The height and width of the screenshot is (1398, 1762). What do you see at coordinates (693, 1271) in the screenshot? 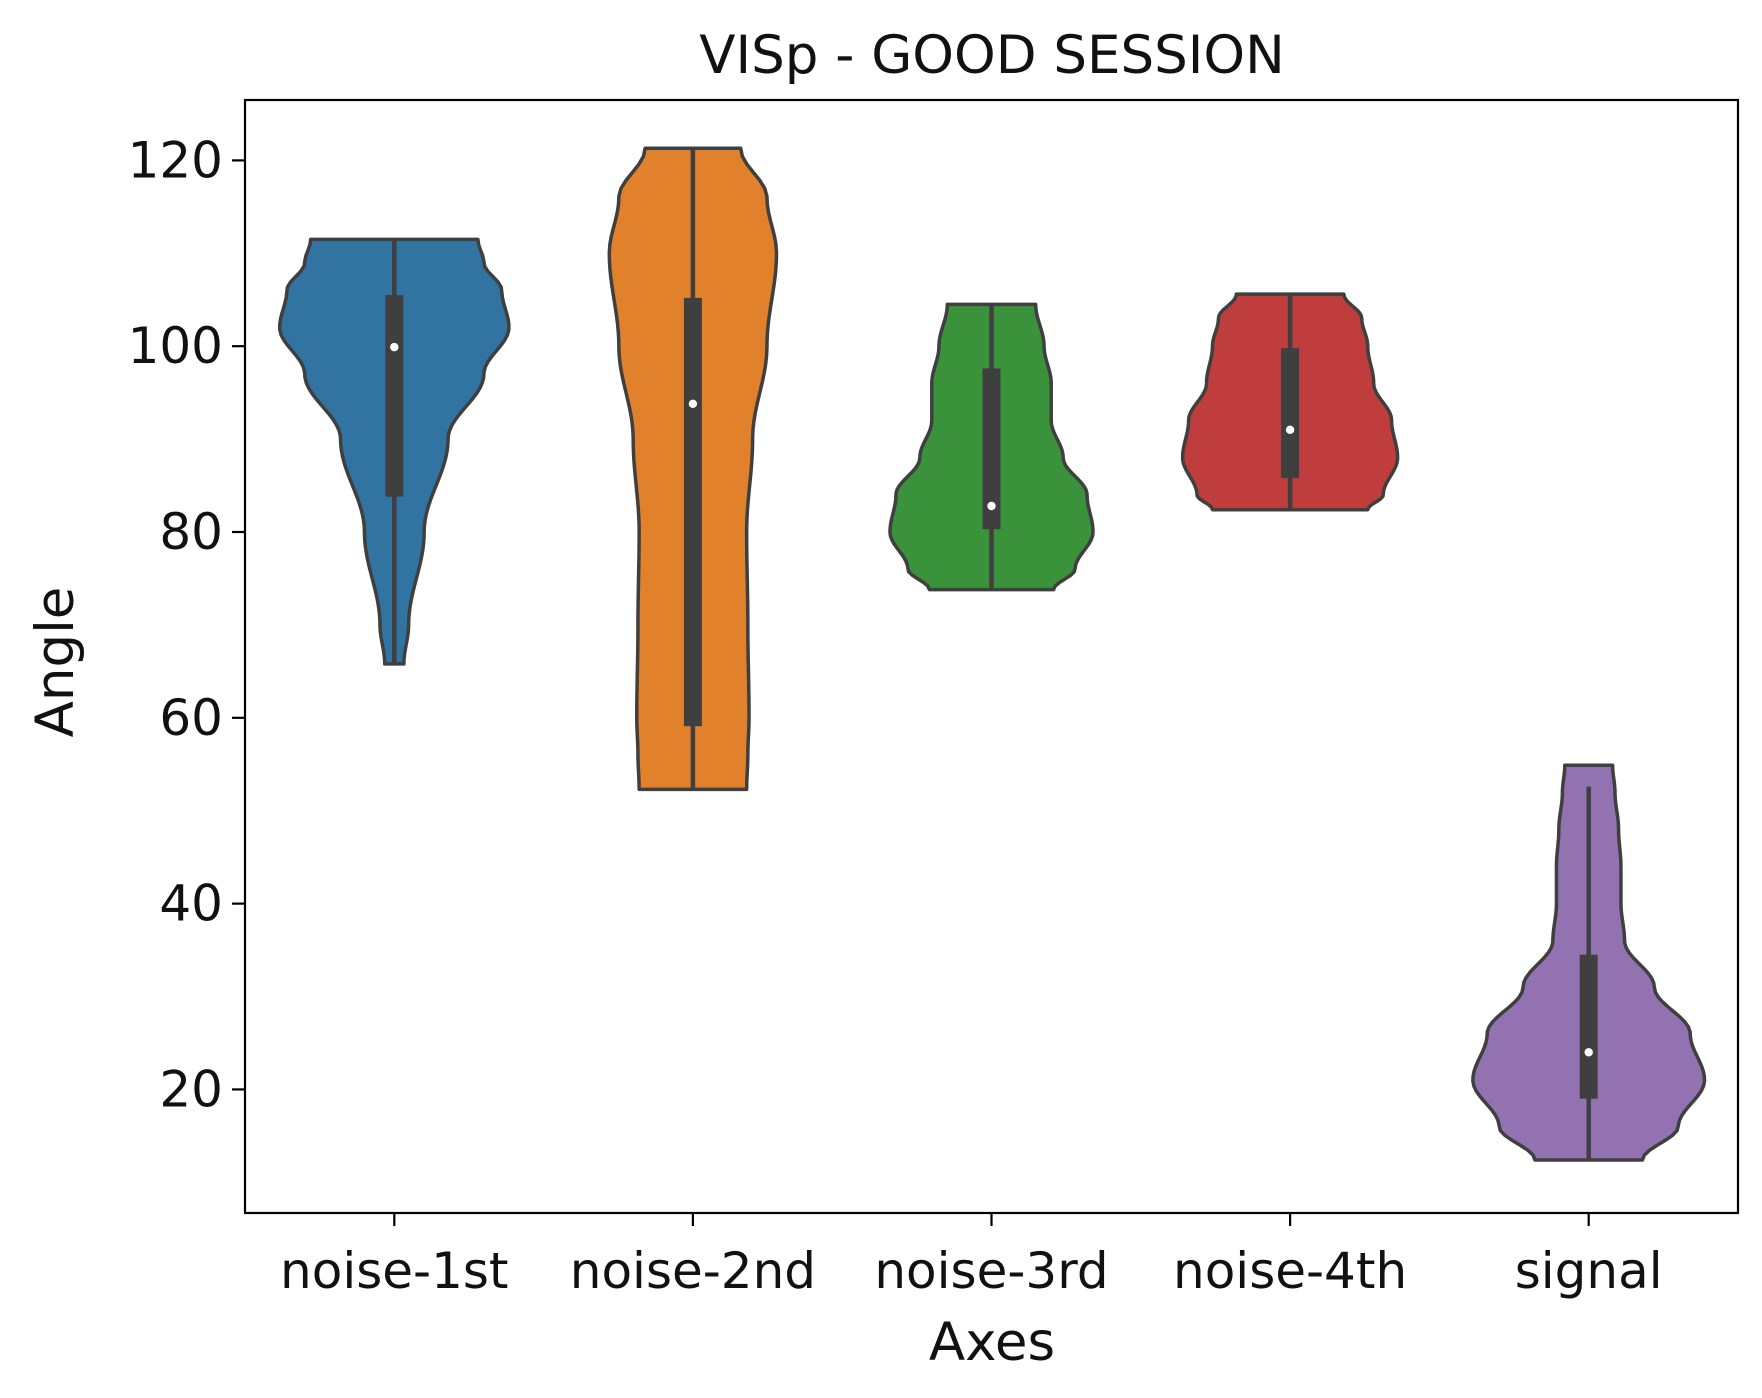
I see `x-tick-label: noise-2nd` at bounding box center [693, 1271].